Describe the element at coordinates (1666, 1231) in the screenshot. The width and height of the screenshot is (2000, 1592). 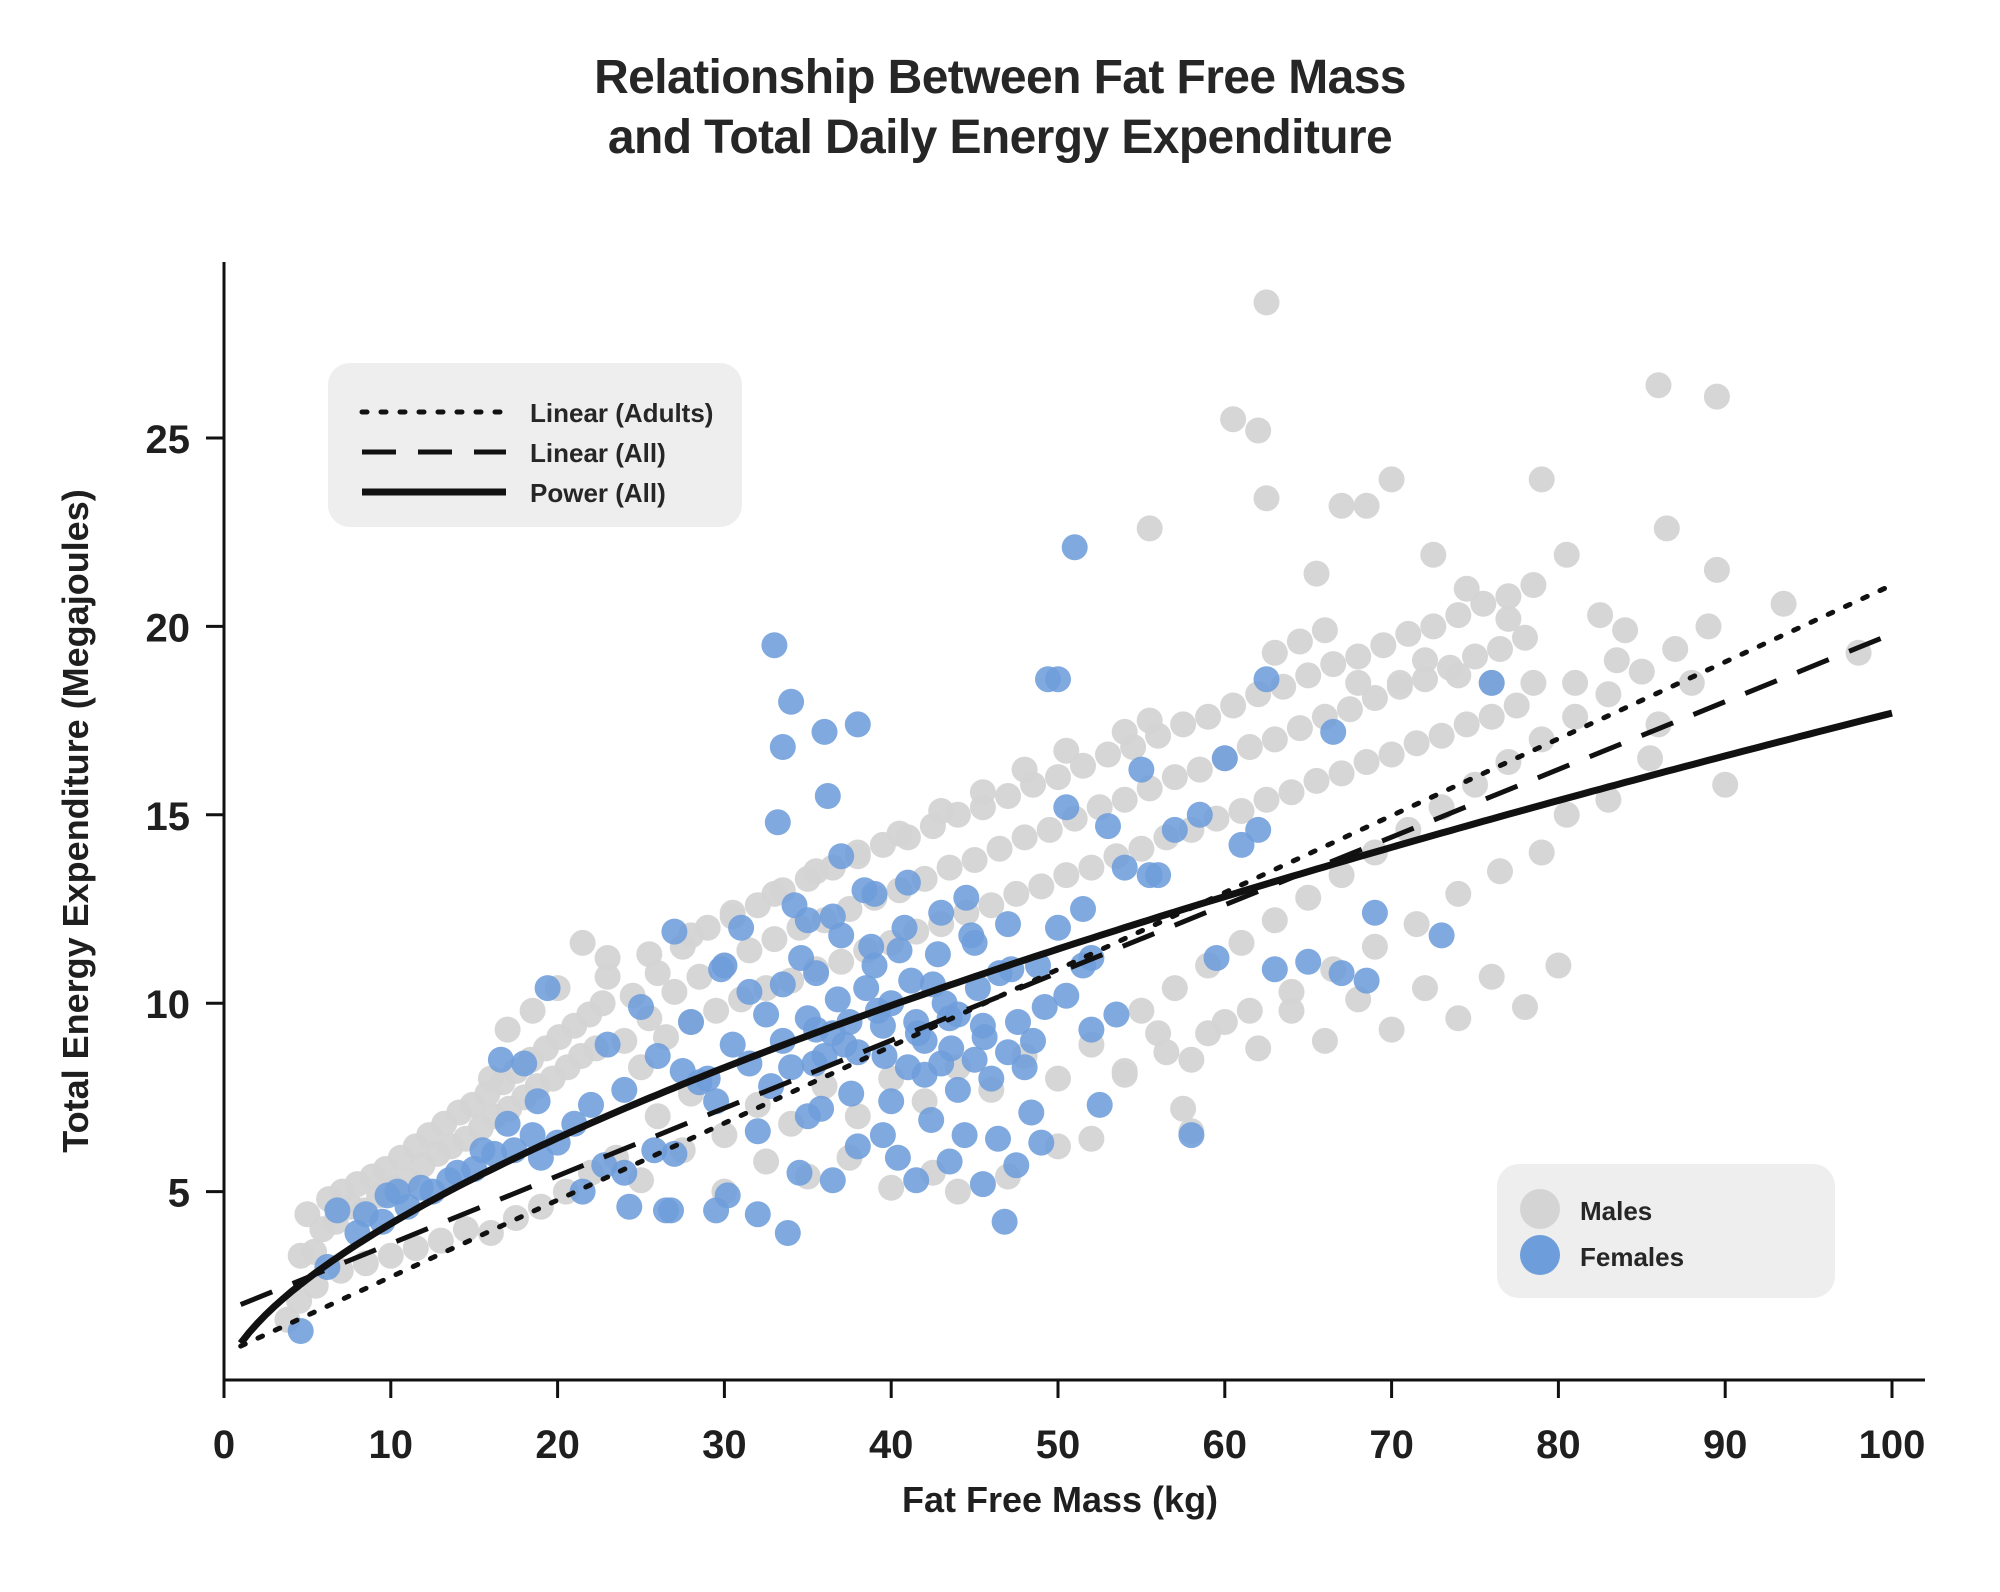
I see `legend-groups: Males Females` at that location.